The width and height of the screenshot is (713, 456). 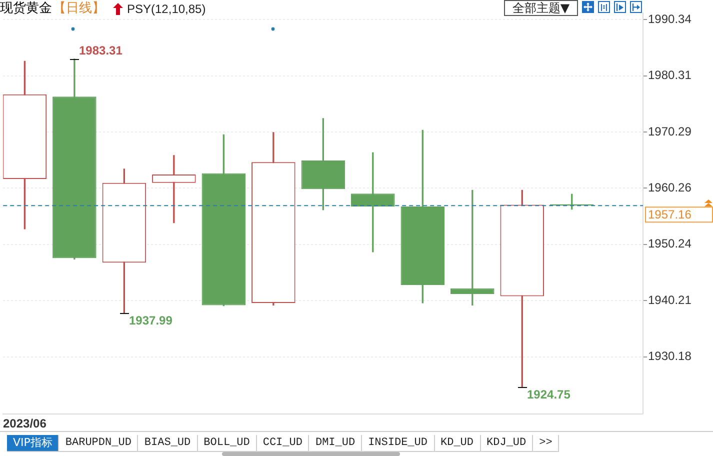 What do you see at coordinates (670, 187) in the screenshot?
I see `y-tick-label: 1960.26` at bounding box center [670, 187].